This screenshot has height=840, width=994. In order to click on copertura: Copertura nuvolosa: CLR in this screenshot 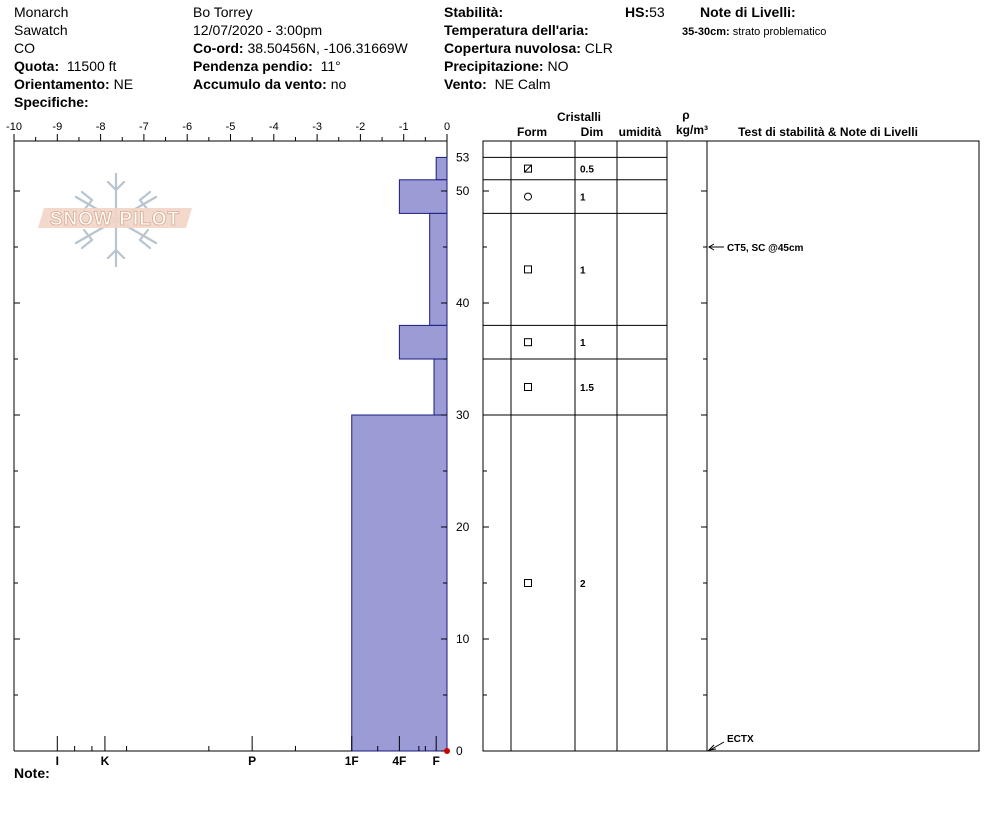, I will do `click(528, 48)`.